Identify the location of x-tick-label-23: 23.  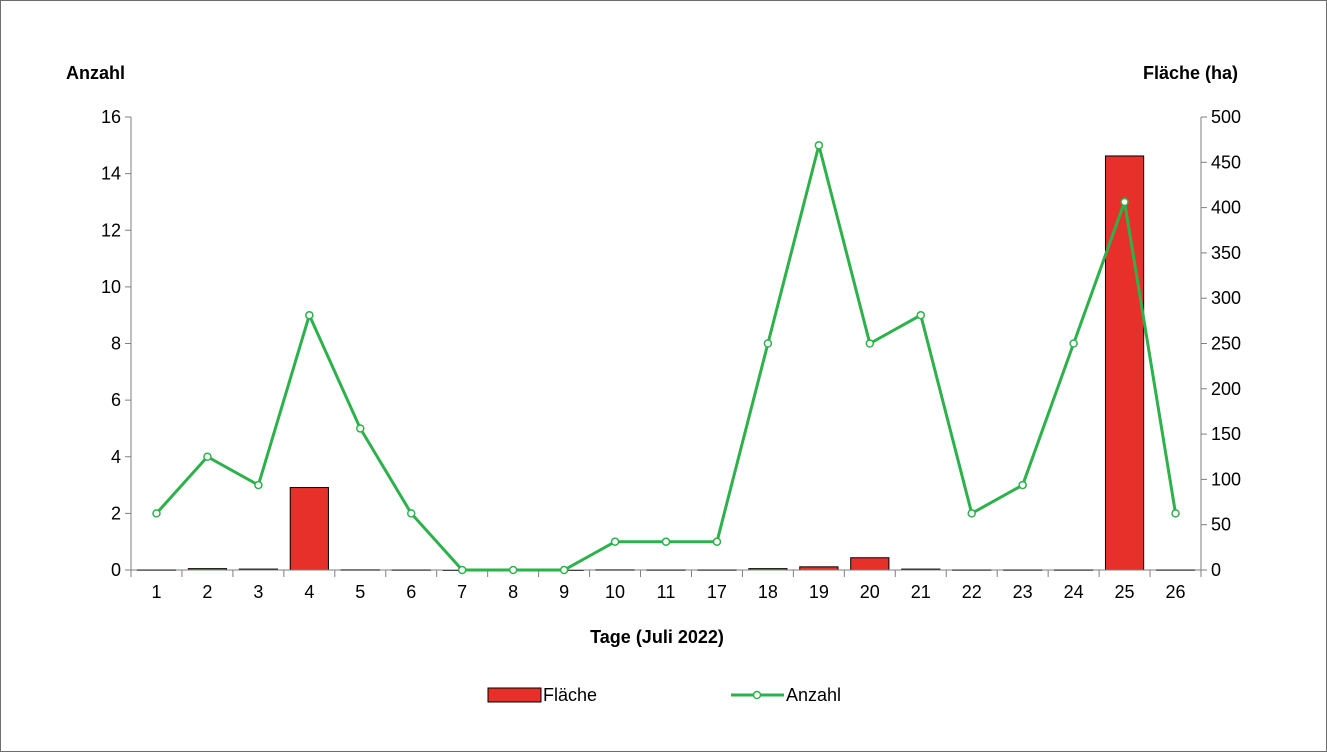
(1023, 592).